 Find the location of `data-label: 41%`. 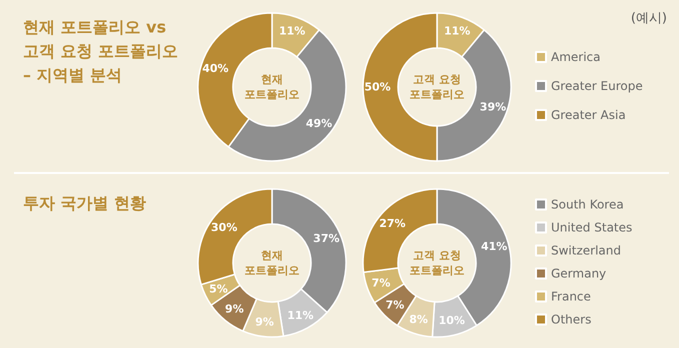

data-label: 41% is located at coordinates (494, 246).